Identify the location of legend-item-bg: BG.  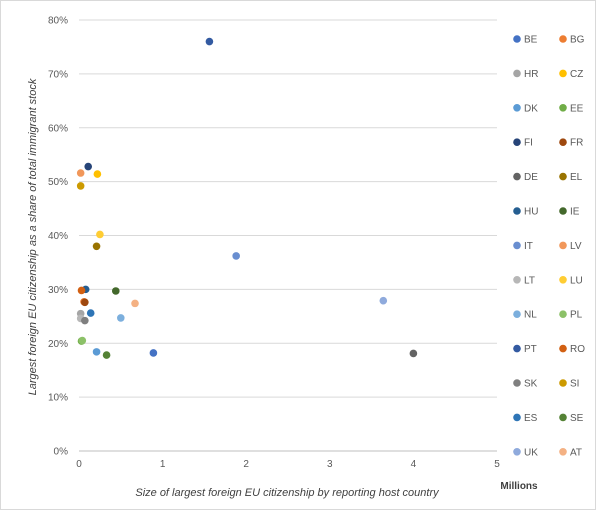
(572, 40).